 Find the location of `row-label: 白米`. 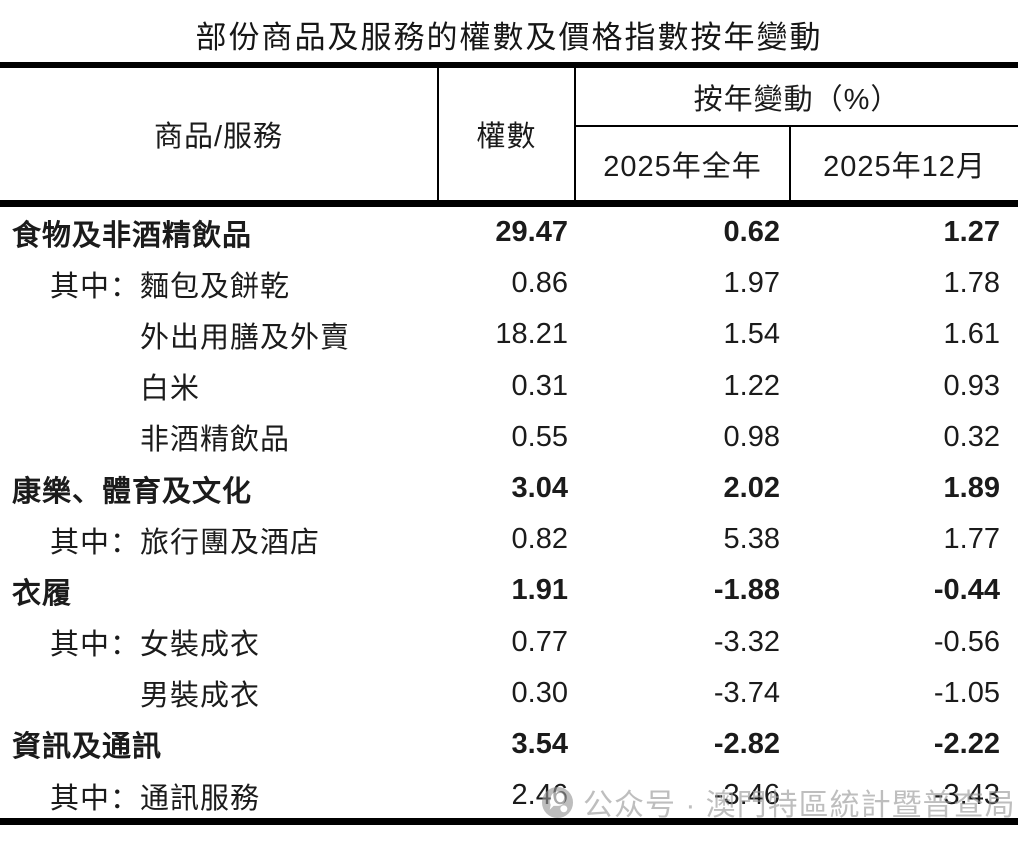

row-label: 白米 is located at coordinates (170, 389).